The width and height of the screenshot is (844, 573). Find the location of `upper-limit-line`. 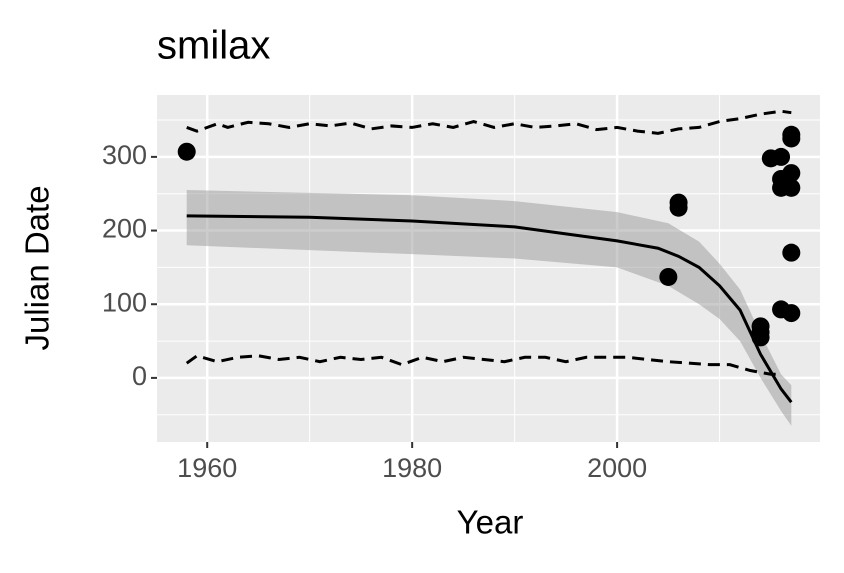

upper-limit-line is located at coordinates (489, 122).